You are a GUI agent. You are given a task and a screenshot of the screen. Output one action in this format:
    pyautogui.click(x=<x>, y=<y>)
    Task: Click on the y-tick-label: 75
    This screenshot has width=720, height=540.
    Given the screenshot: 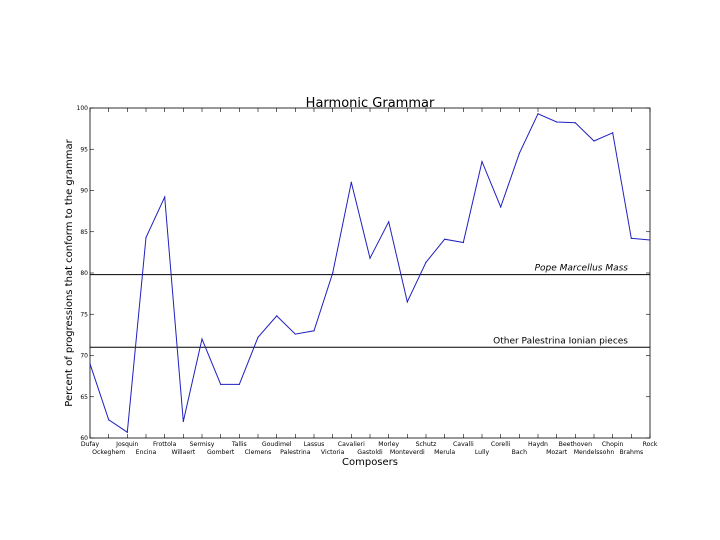 What is the action you would take?
    pyautogui.click(x=84, y=314)
    